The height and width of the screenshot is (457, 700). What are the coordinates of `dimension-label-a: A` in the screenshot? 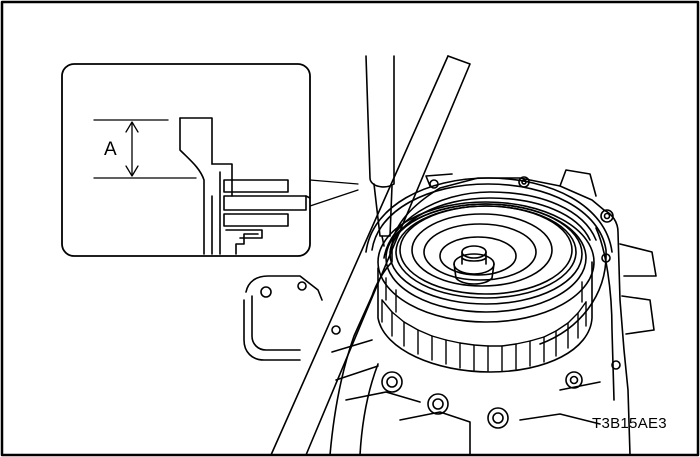 It's located at (110, 149).